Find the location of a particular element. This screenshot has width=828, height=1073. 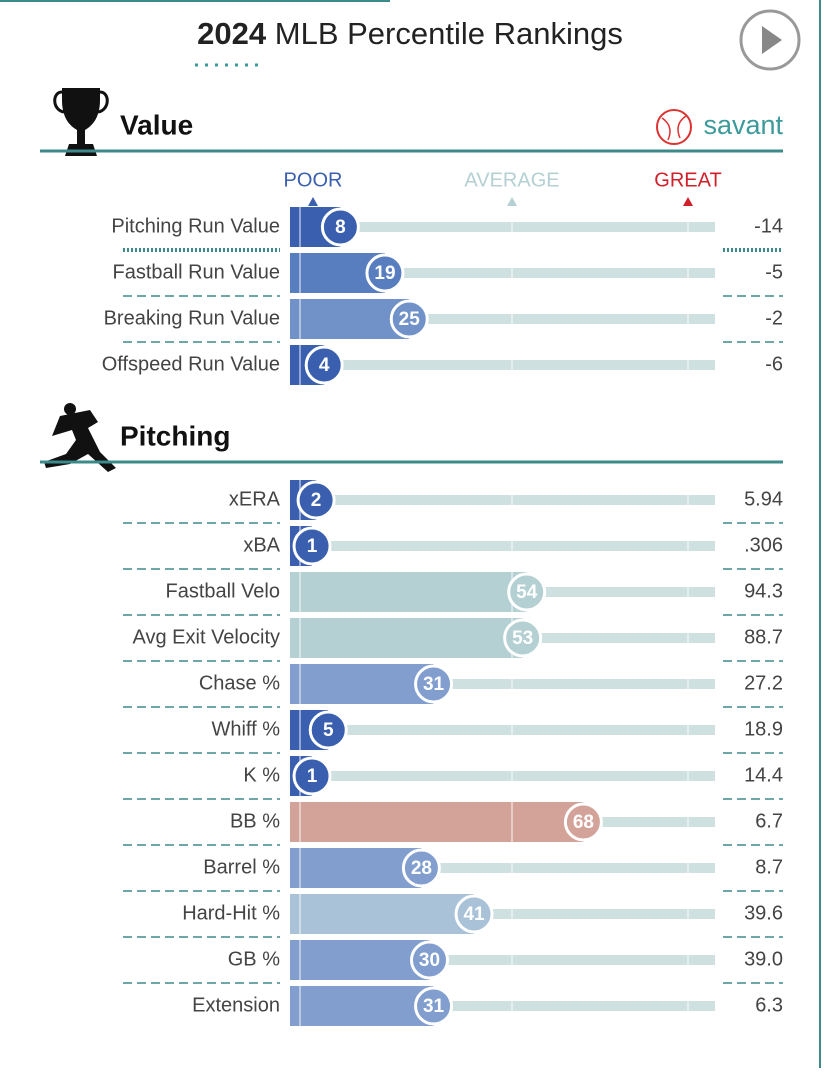

percentile-label: 68 is located at coordinates (583, 822).